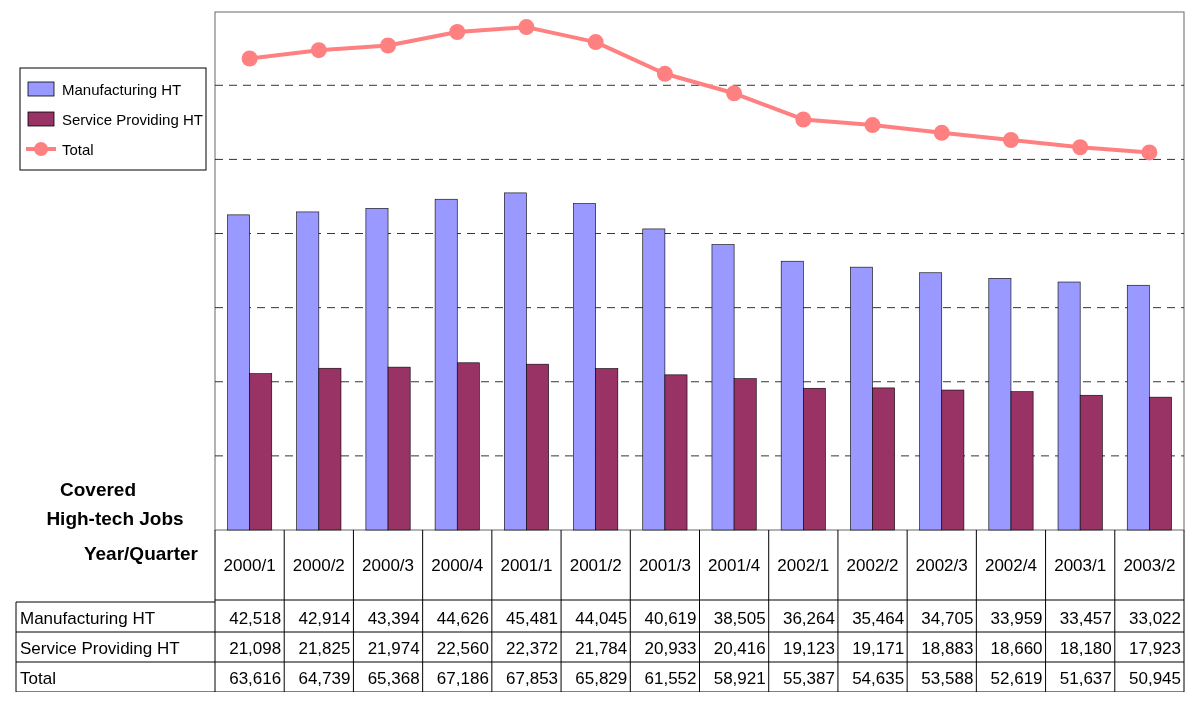 This screenshot has height=703, width=1197. Describe the element at coordinates (808, 618) in the screenshot. I see `data-label: 36,264` at that location.